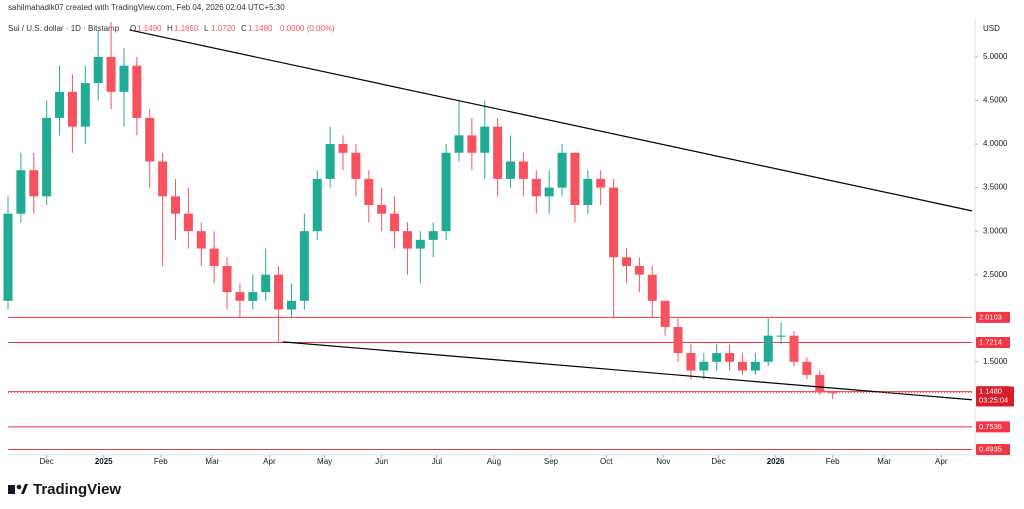 This screenshot has width=1024, height=509. I want to click on y-tick-label: 3.0000, so click(995, 230).